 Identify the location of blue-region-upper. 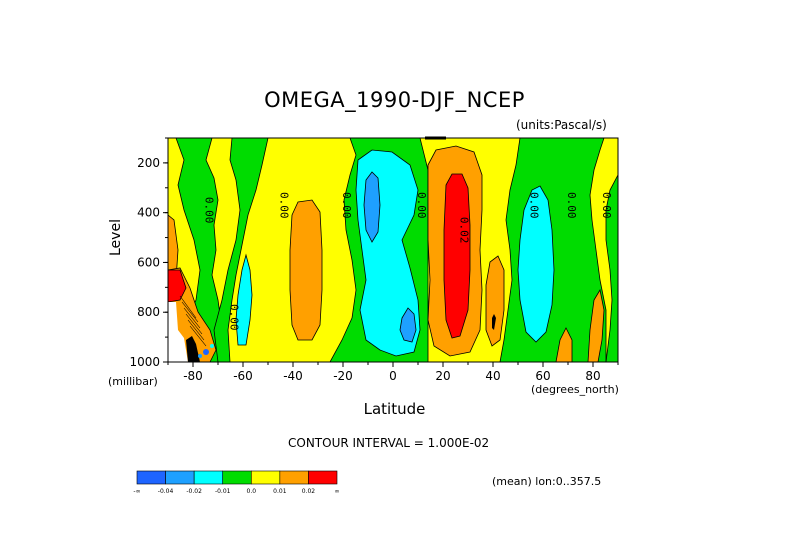
(372, 207).